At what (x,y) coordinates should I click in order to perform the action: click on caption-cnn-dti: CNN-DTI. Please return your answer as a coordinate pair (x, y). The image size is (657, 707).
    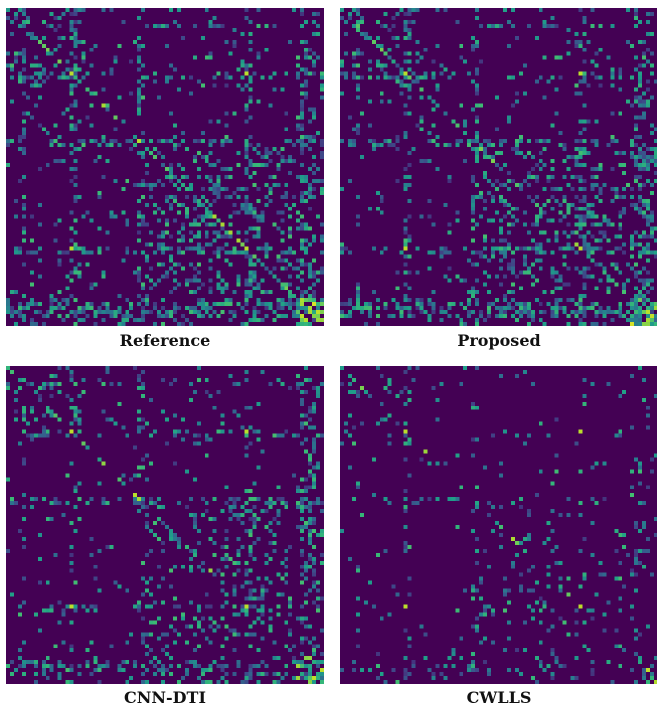
    Looking at the image, I should click on (165, 697).